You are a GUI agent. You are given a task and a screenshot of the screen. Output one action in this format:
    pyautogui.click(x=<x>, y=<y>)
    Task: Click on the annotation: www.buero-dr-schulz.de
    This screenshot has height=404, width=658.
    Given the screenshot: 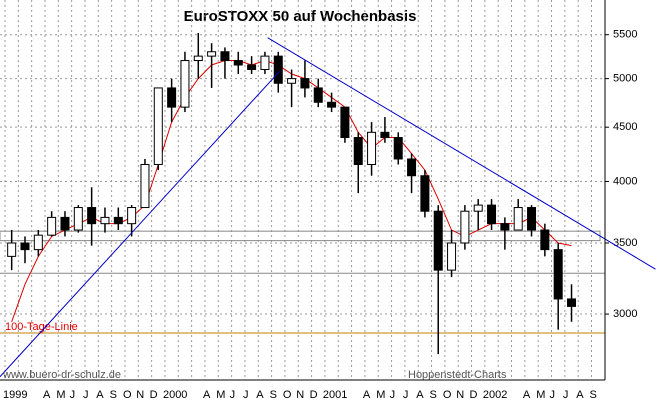 What is the action you would take?
    pyautogui.click(x=61, y=375)
    